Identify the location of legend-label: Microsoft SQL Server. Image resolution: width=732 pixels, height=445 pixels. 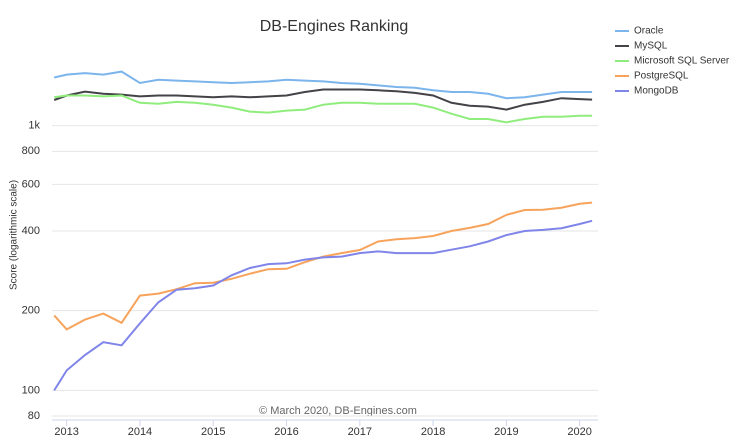
(682, 61).